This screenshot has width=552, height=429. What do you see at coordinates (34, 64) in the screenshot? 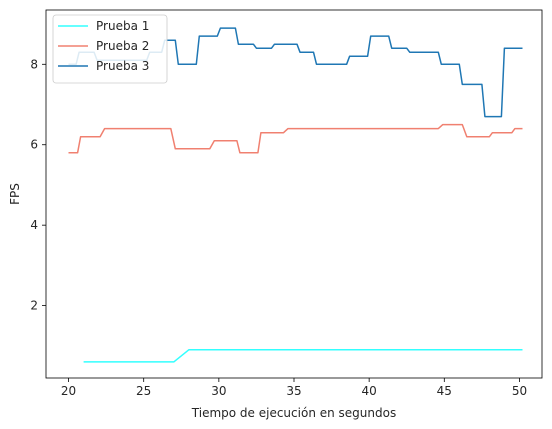
I see `y-tick-label: 8` at bounding box center [34, 64].